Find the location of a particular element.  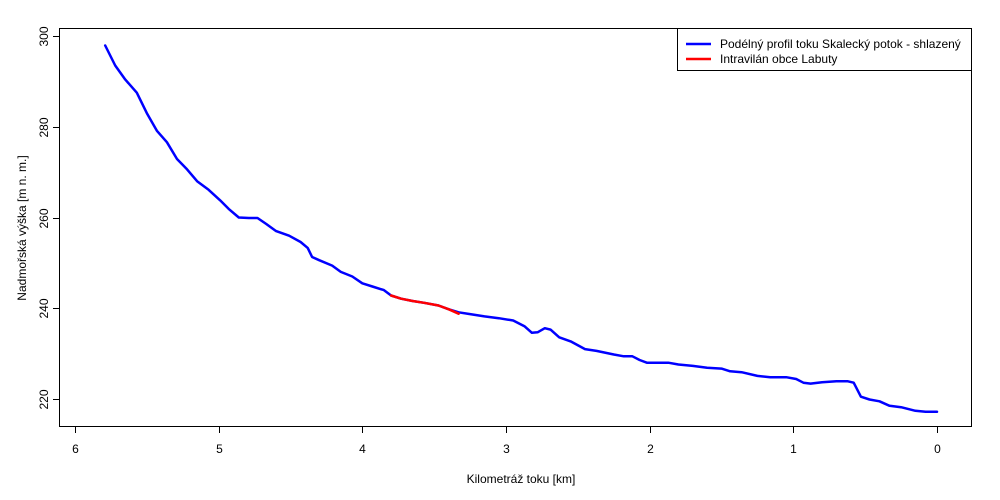

x-tick-label: 0 is located at coordinates (937, 449).